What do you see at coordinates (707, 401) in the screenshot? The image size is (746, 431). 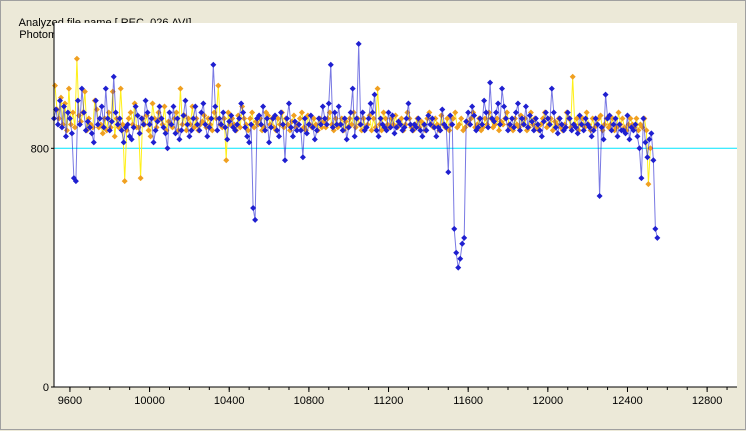 I see `x-tick-label: 12800` at bounding box center [707, 401].